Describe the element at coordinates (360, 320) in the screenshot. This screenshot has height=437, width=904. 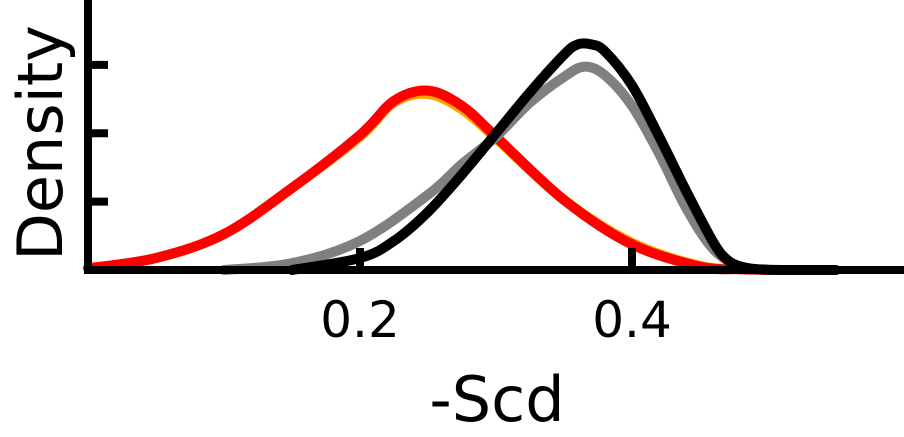
I see `x-tick-label: 0.2` at that location.